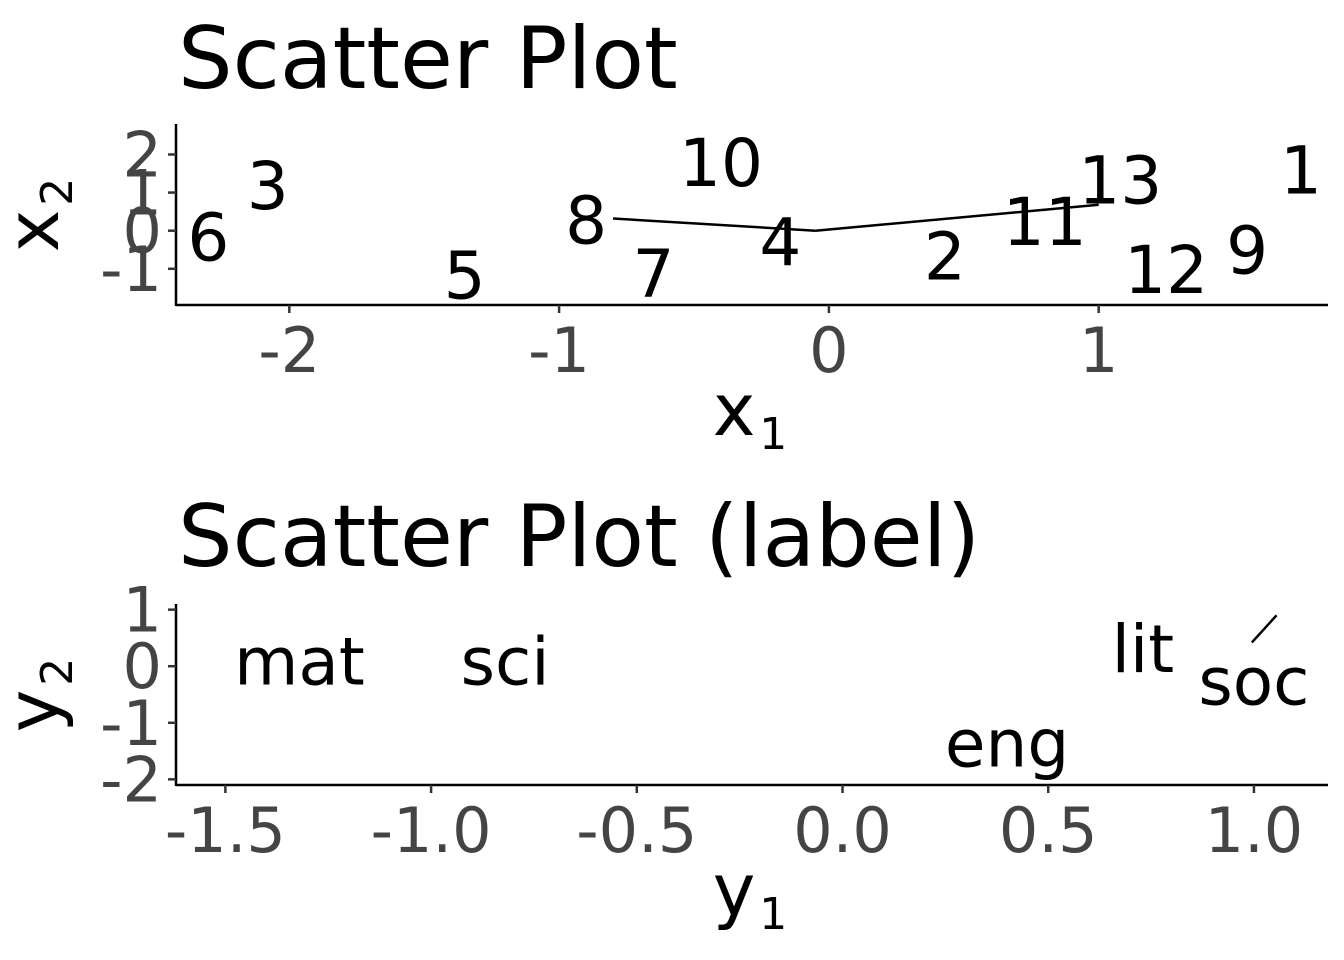  I want to click on y-axis-title-main: y, so click(37, 711).